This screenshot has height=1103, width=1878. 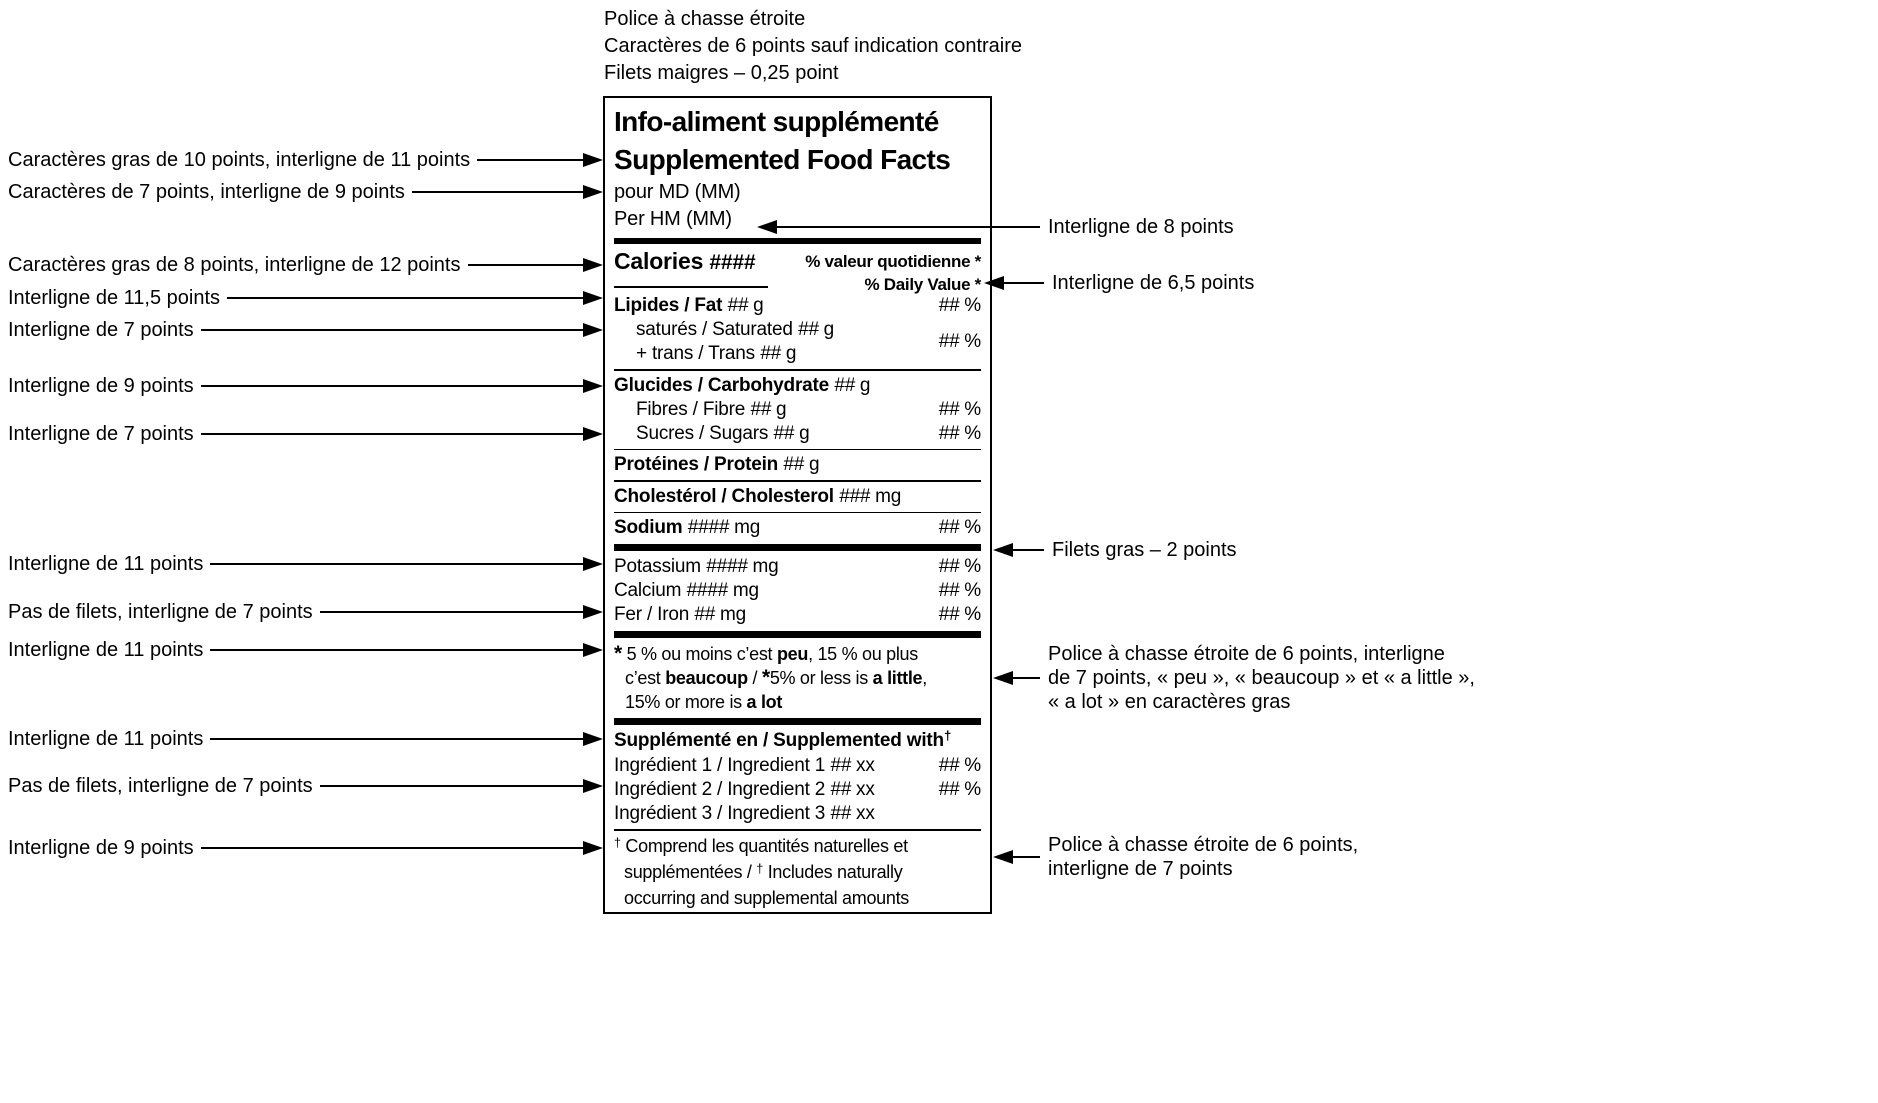 What do you see at coordinates (754, 678) in the screenshot?
I see `text-run: /` at bounding box center [754, 678].